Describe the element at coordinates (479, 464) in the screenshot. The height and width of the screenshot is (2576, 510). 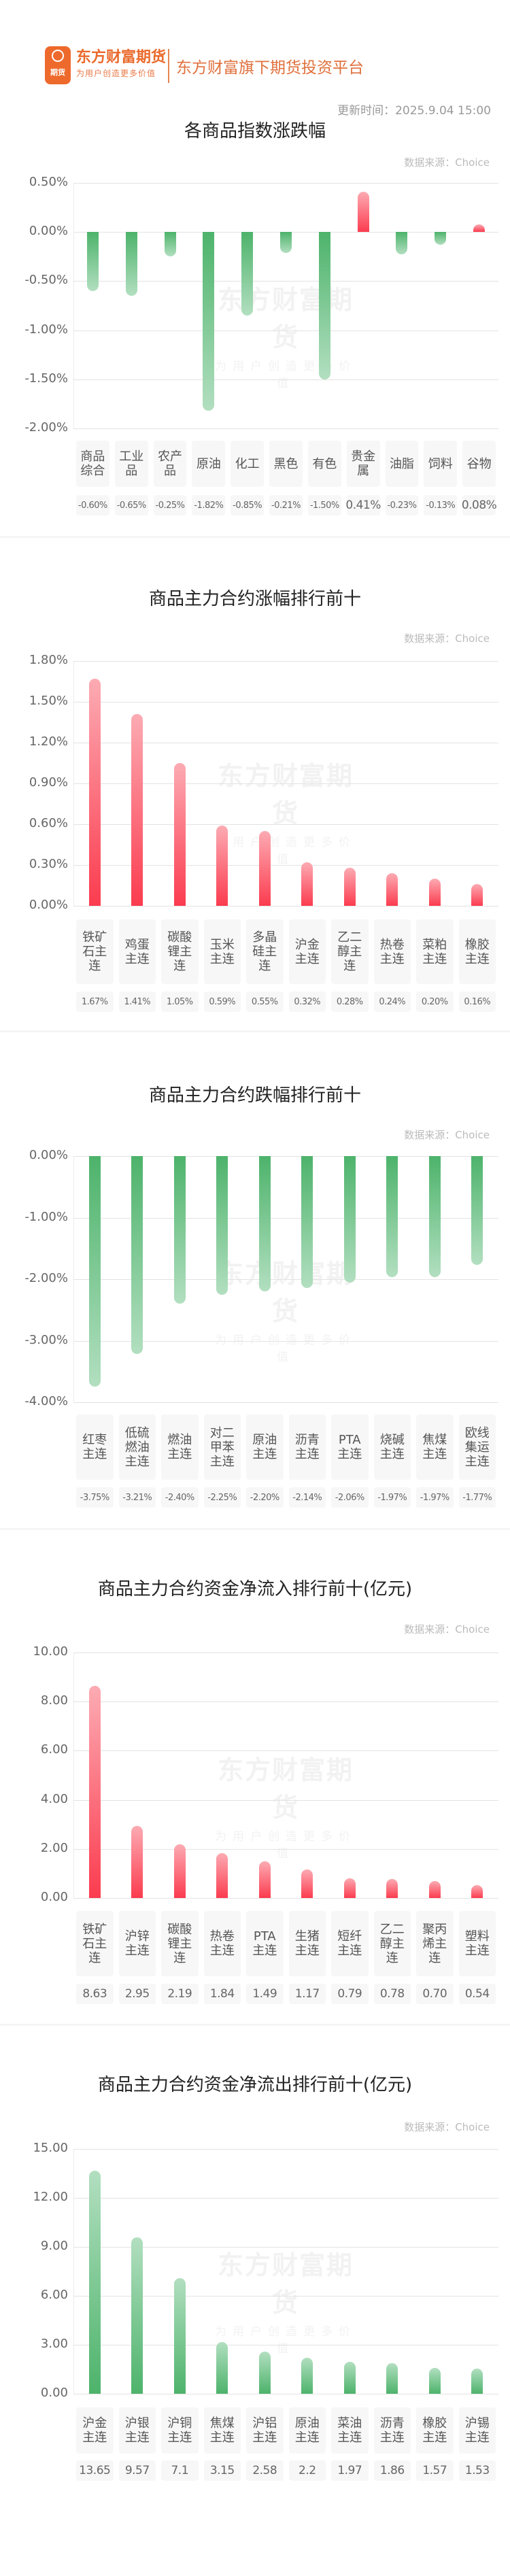
I see `category-label: 谷物` at that location.